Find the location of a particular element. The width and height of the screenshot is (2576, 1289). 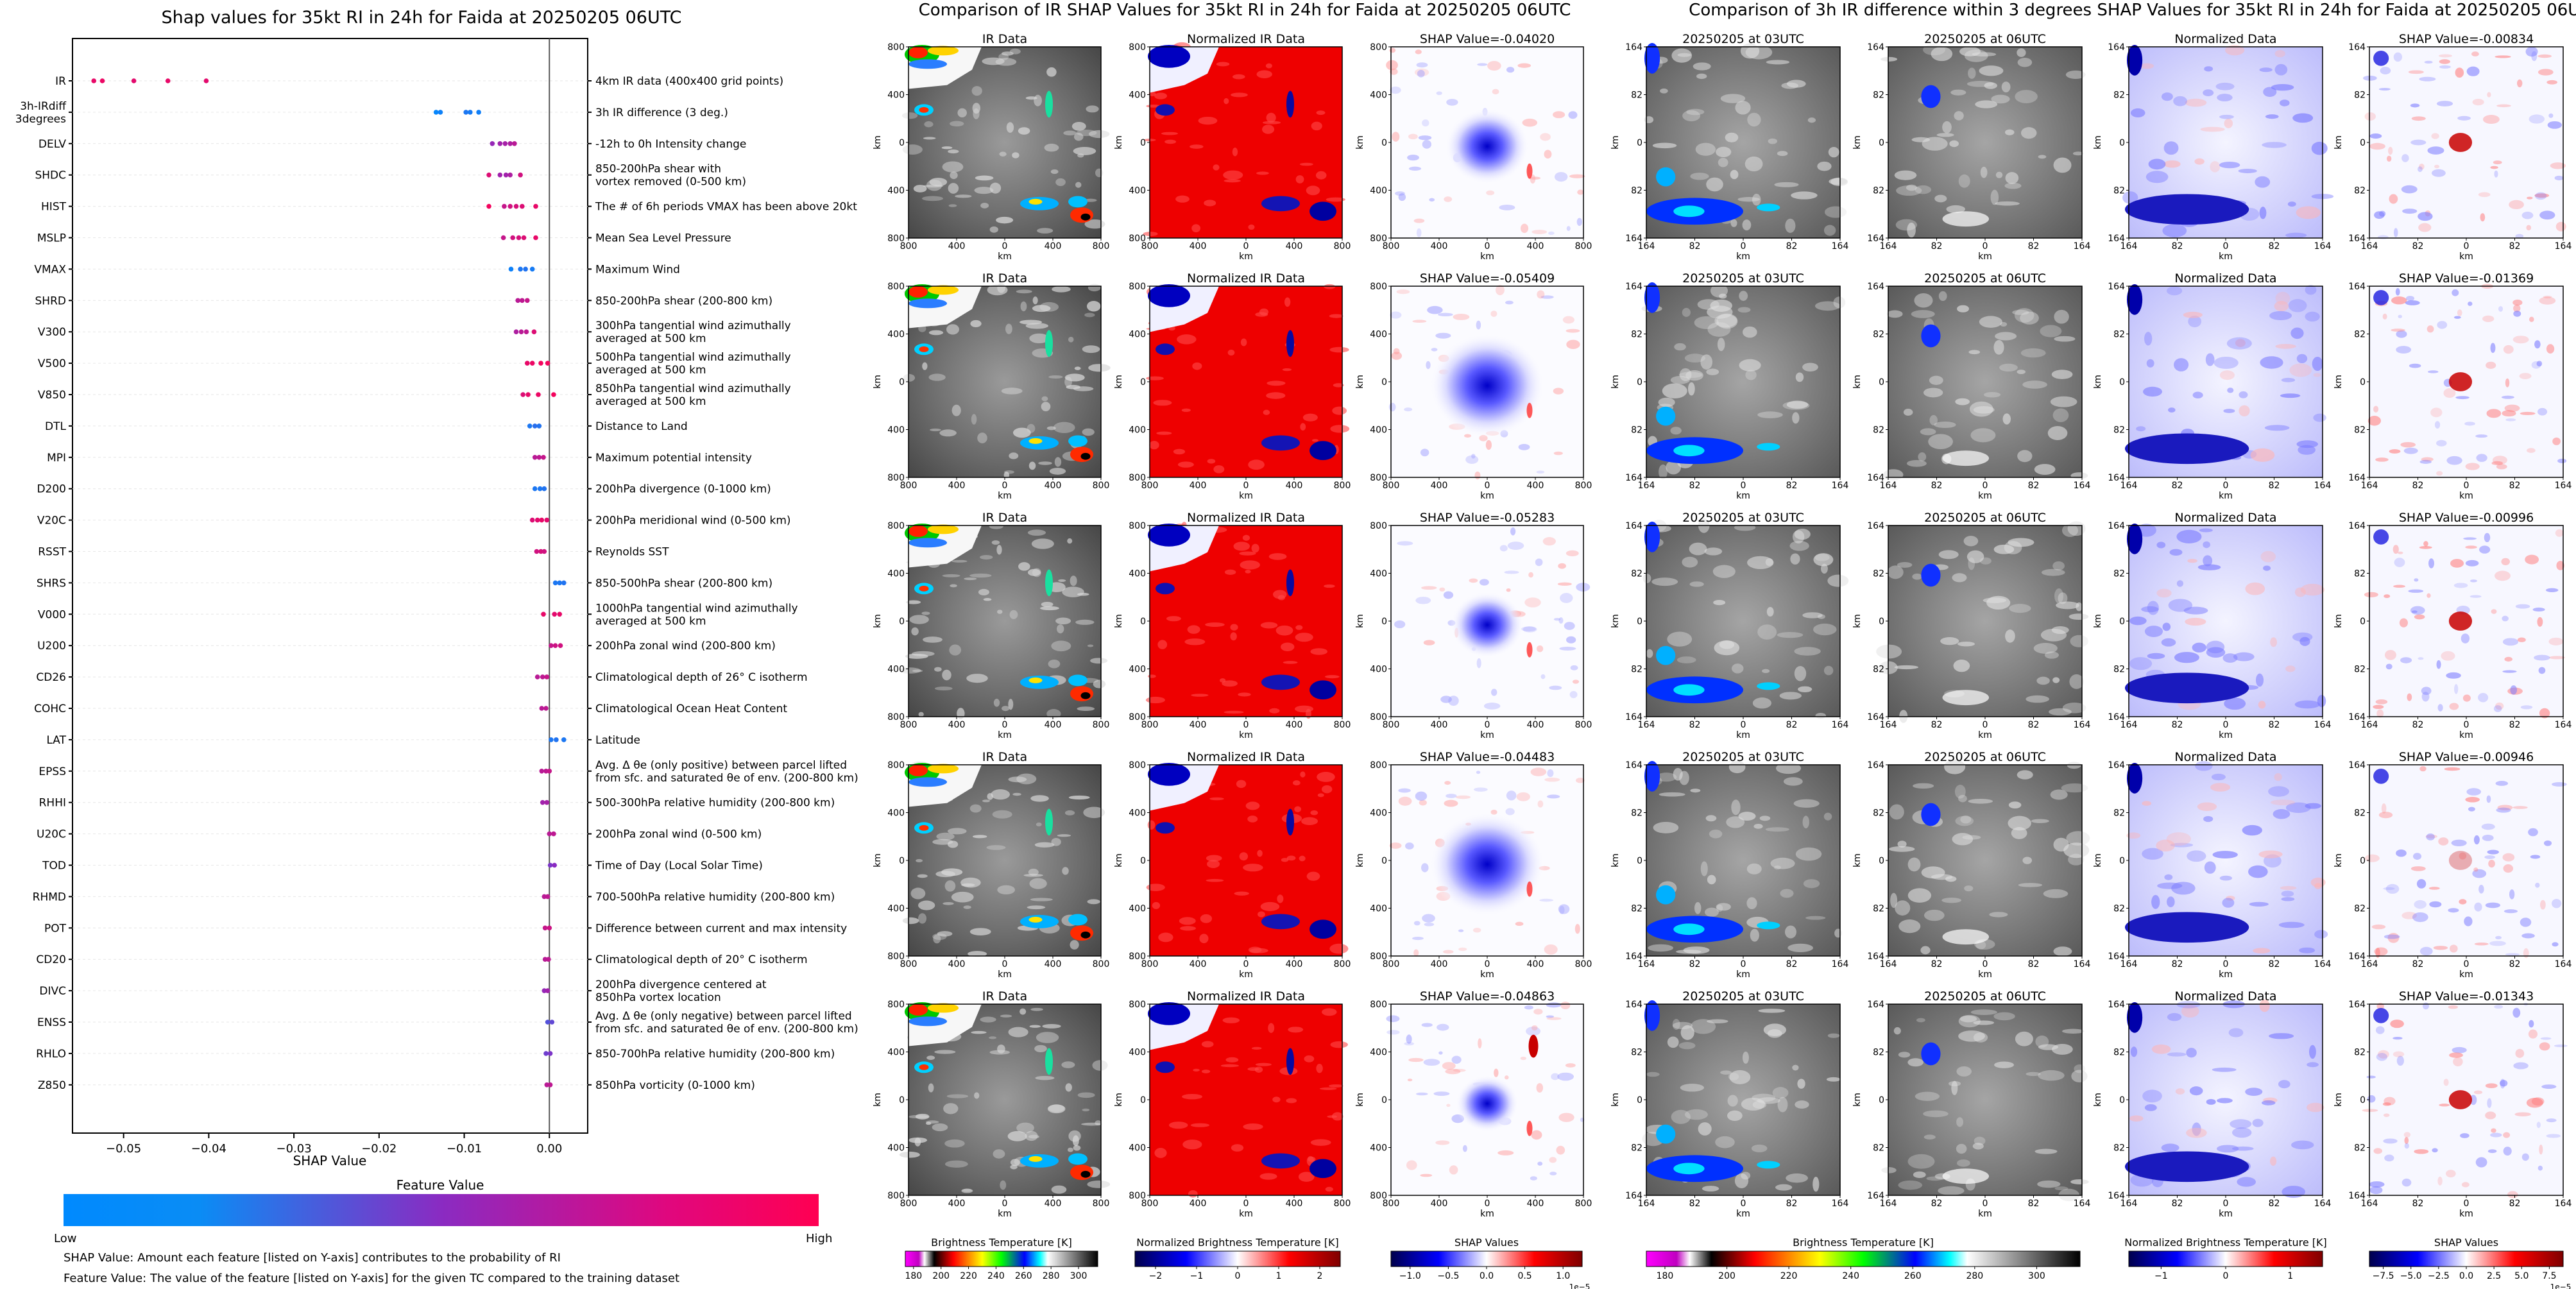

norm-south is located at coordinates (1280, 922).